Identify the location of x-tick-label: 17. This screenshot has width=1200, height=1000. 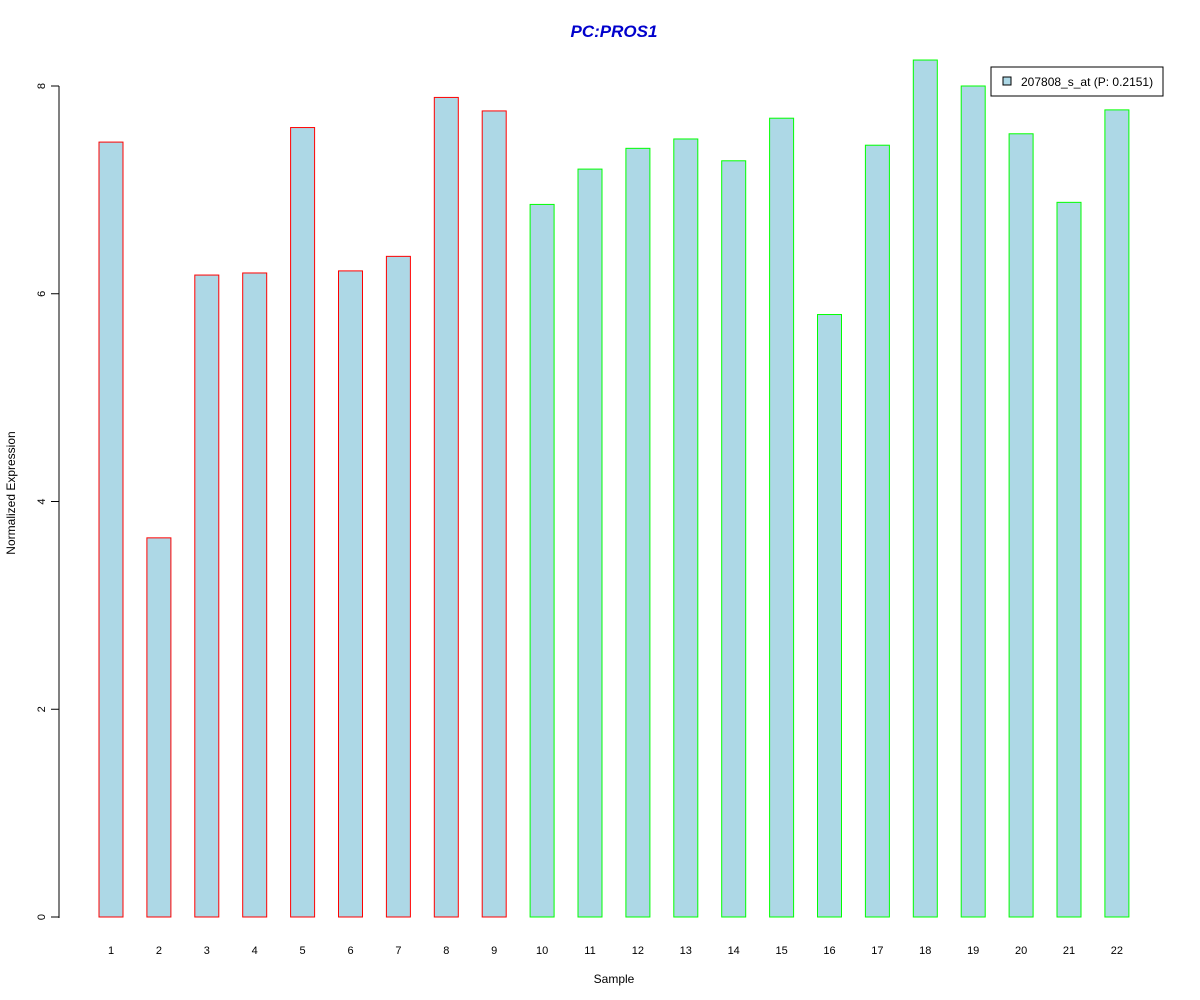
(877, 951).